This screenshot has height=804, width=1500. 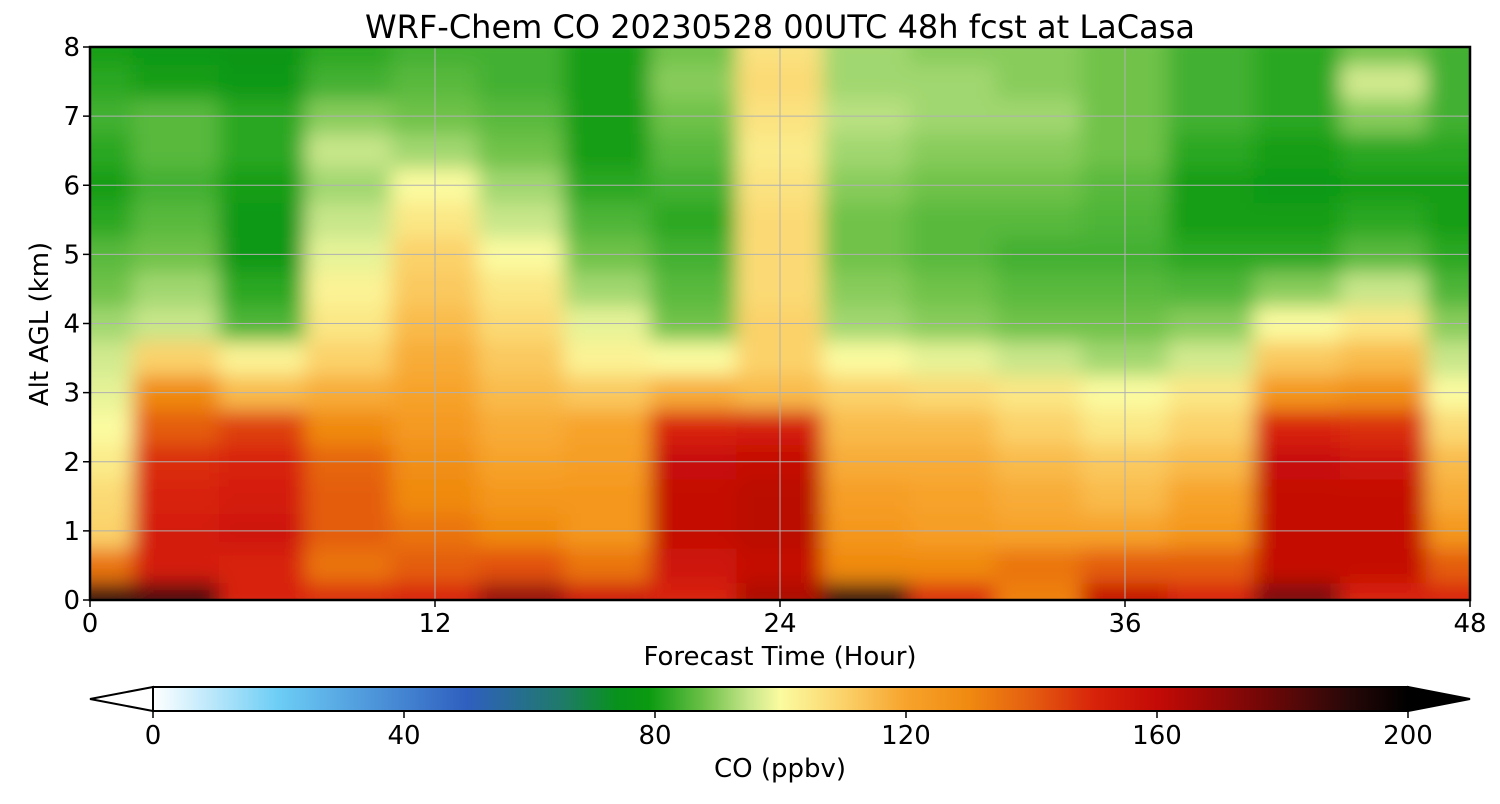 What do you see at coordinates (90, 624) in the screenshot?
I see `x-tick-label: 0` at bounding box center [90, 624].